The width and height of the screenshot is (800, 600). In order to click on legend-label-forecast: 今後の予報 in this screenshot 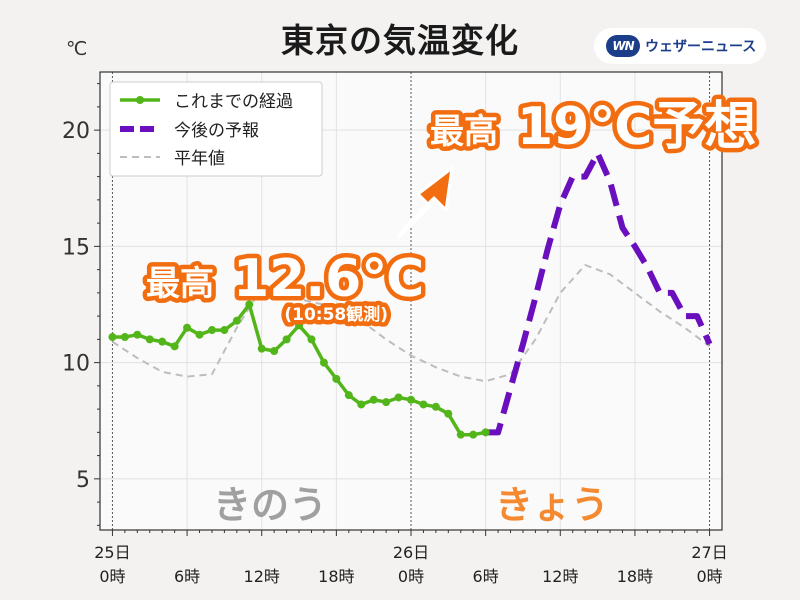, I will do `click(216, 131)`.